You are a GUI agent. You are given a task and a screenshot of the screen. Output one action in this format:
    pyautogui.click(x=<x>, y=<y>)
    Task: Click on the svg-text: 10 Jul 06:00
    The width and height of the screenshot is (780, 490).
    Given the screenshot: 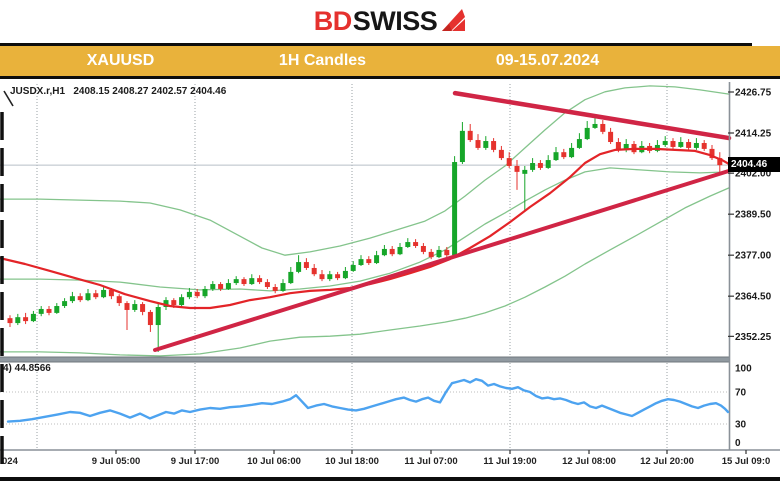 What is the action you would take?
    pyautogui.click(x=274, y=461)
    